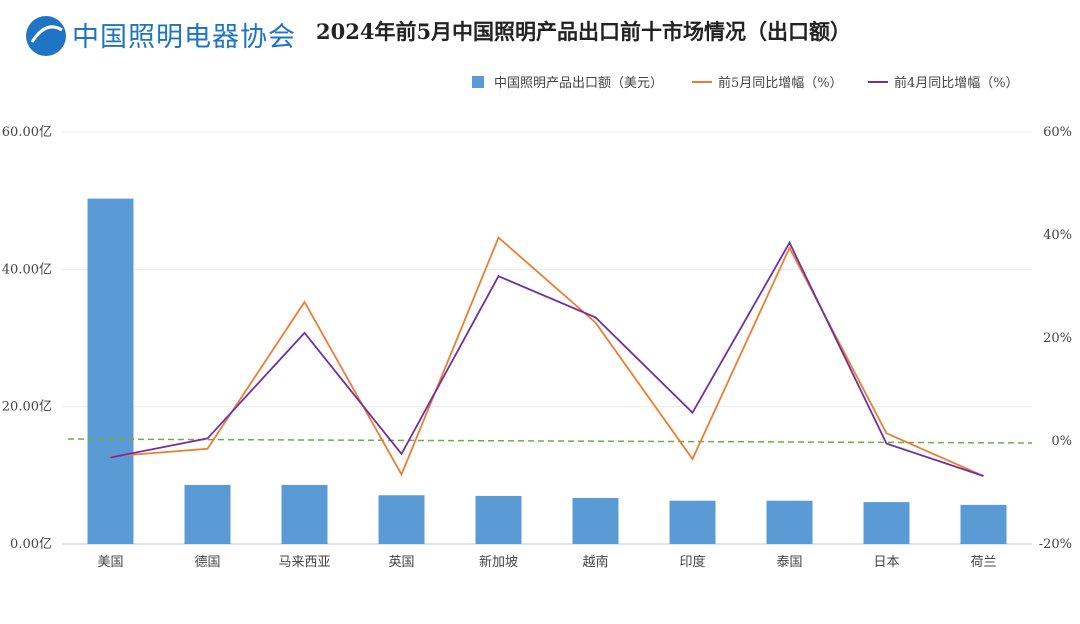 The height and width of the screenshot is (624, 1080). Describe the element at coordinates (1057, 235) in the screenshot. I see `right-tick-label: 40%` at that location.